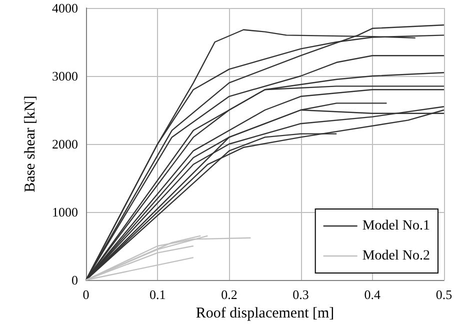 The width and height of the screenshot is (474, 335). I want to click on y-tick-label: 1000, so click(65, 212).